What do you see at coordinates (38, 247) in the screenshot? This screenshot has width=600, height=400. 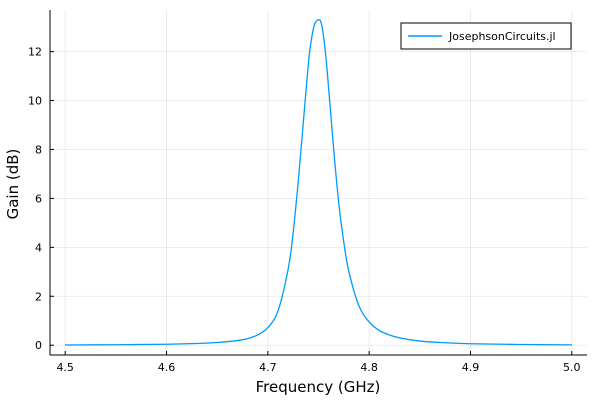 I see `y-tick-label: 4` at bounding box center [38, 247].